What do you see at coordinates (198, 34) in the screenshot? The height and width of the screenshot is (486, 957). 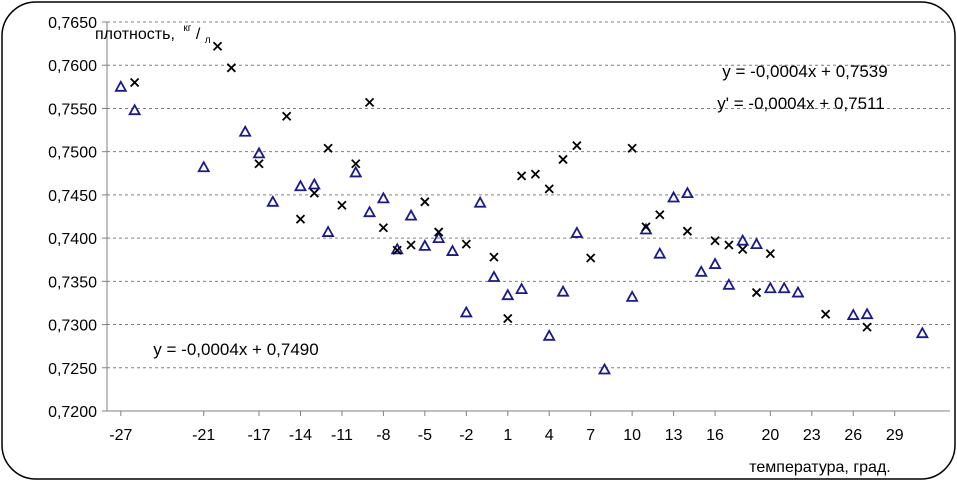 I see `y-axis-label-slash: /` at bounding box center [198, 34].